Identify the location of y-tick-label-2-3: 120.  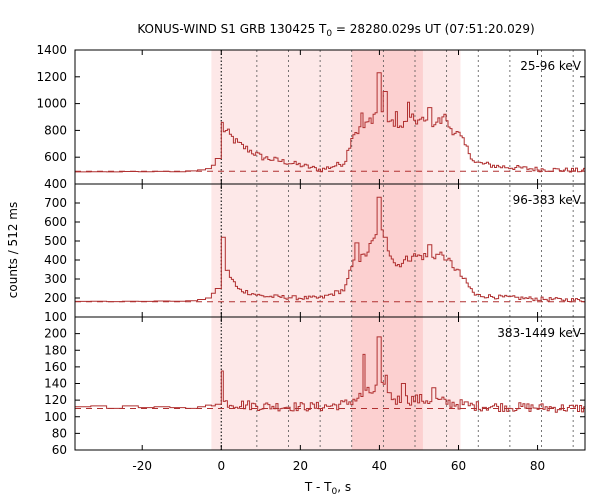
(55, 400).